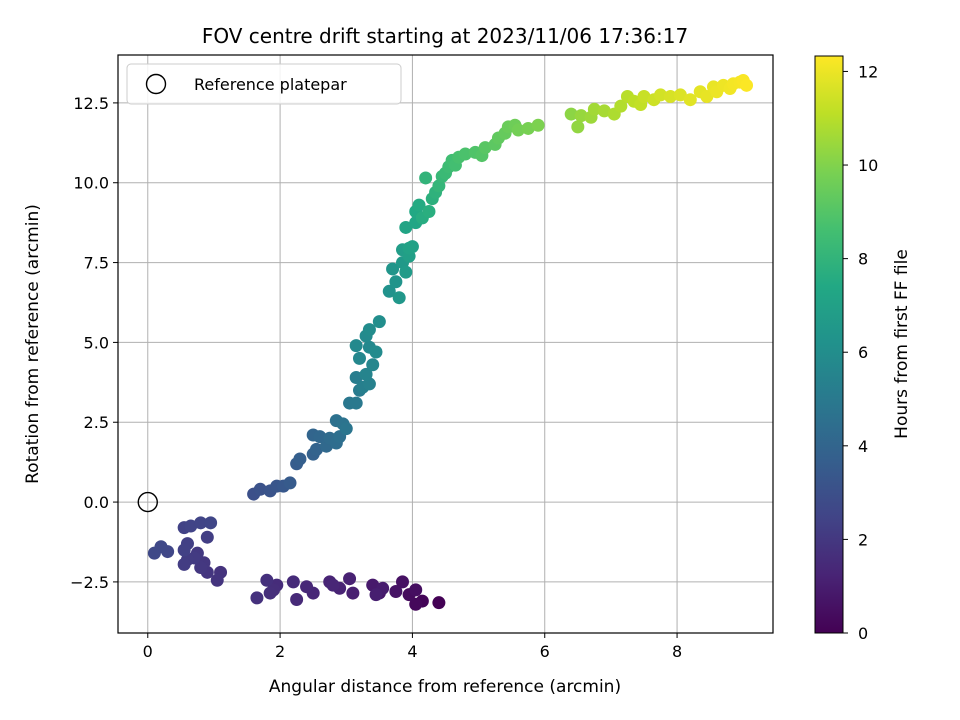 Image resolution: width=960 pixels, height=720 pixels. I want to click on colorbar-label: Hours from first FF file, so click(902, 344).